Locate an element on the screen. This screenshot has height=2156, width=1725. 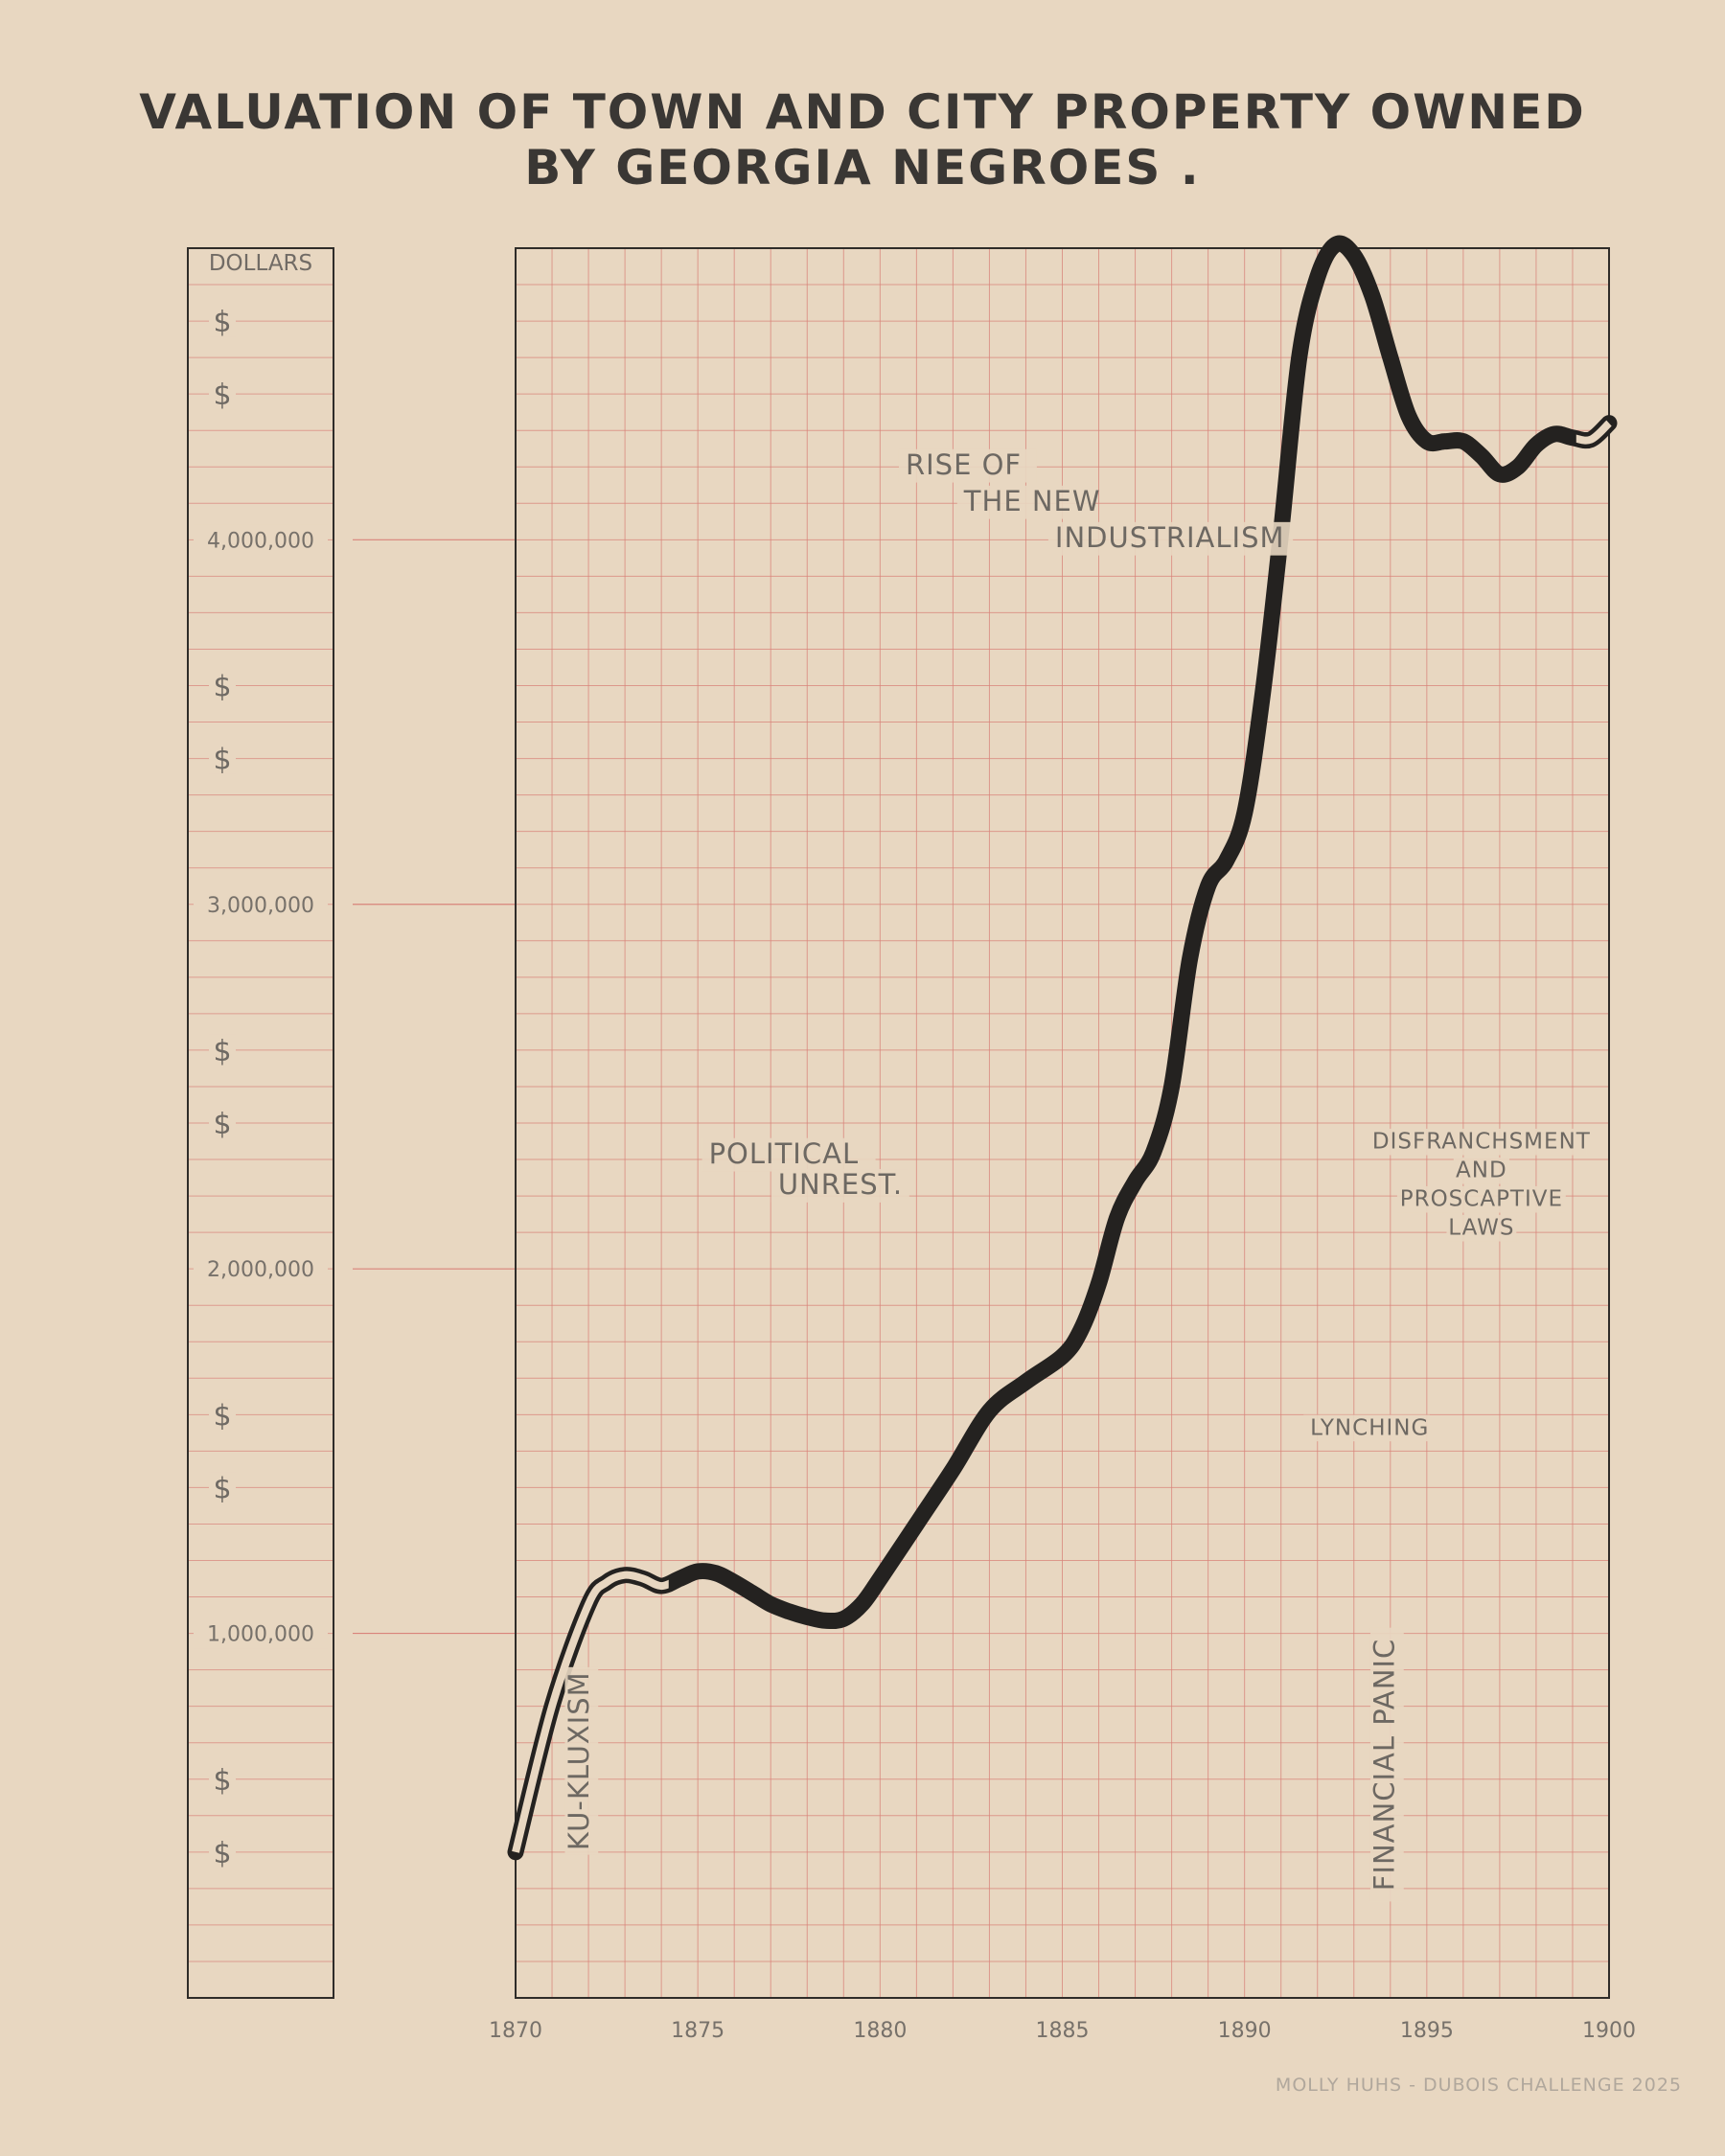
annotation: KU-KLUXISM is located at coordinates (581, 1760).